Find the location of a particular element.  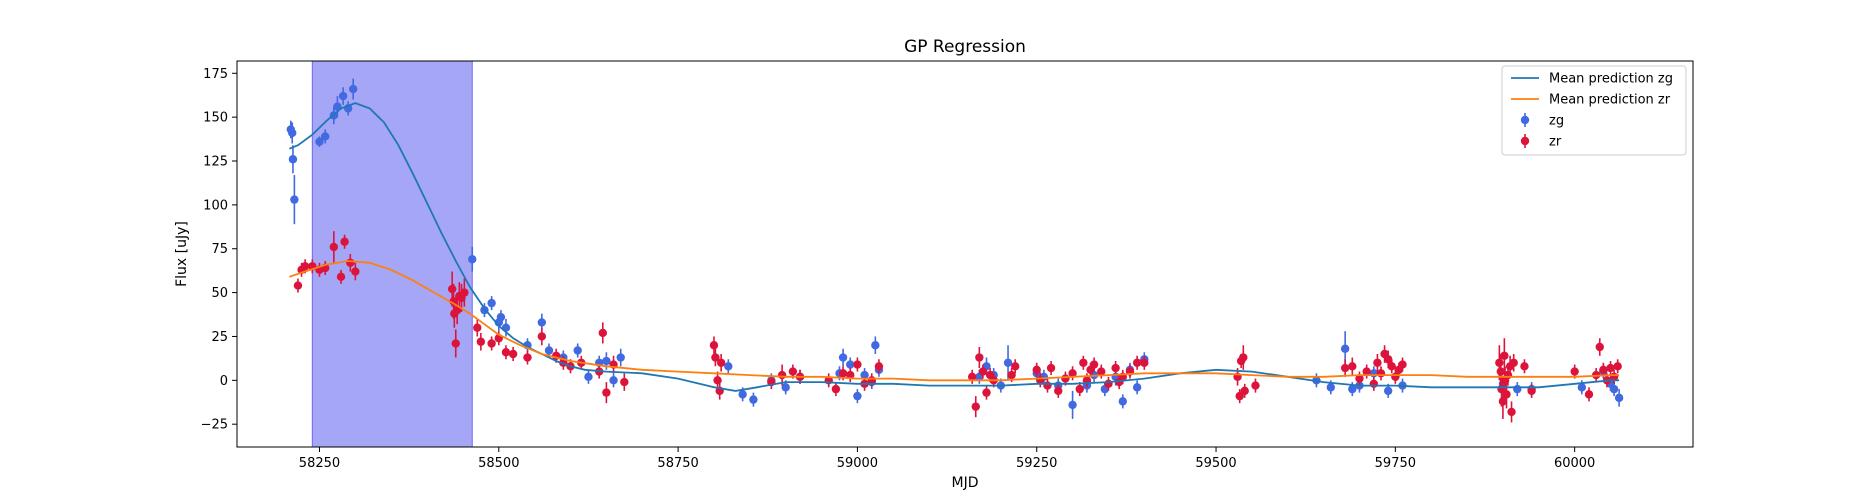

legend-label: zr is located at coordinates (1555, 142).